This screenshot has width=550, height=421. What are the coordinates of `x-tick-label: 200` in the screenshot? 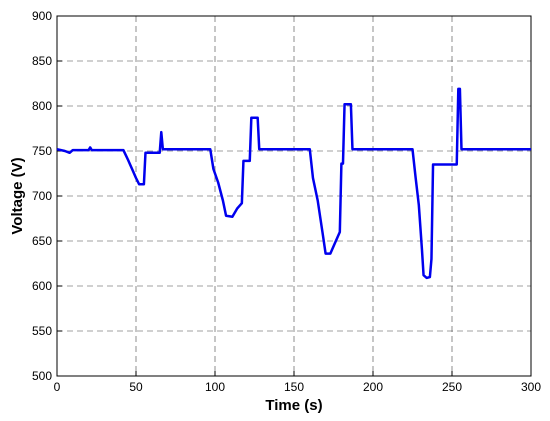 It's located at (373, 387).